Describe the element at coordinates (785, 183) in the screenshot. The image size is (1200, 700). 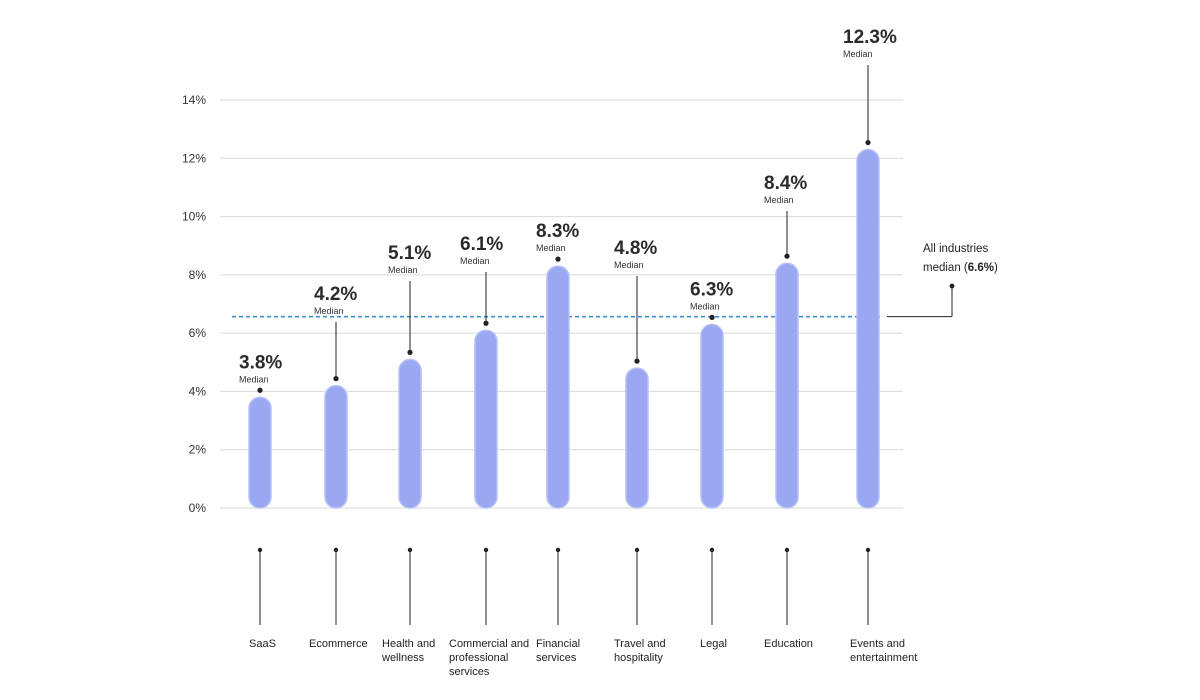
I see `value-label: 8.4%` at that location.